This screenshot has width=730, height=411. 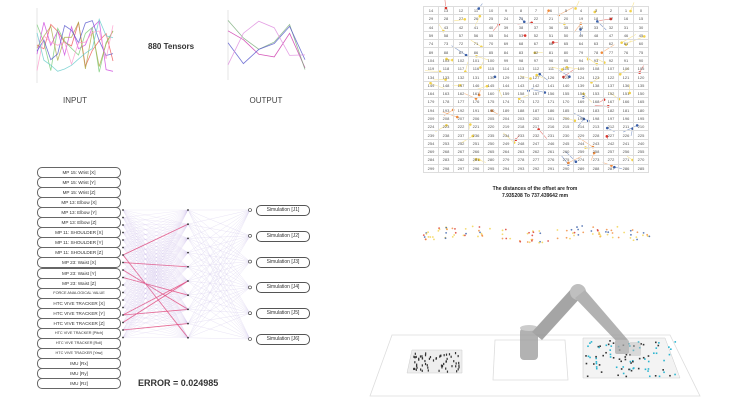 What do you see at coordinates (581, 44) in the screenshot?
I see `grid-cell: 64` at bounding box center [581, 44].